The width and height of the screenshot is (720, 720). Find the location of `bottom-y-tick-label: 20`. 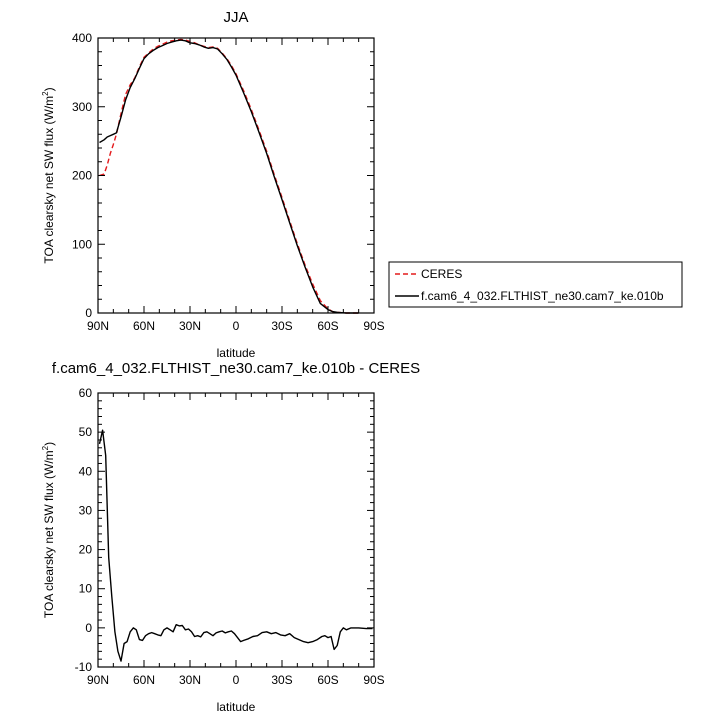

bottom-y-tick-label: 20 is located at coordinates (86, 550).